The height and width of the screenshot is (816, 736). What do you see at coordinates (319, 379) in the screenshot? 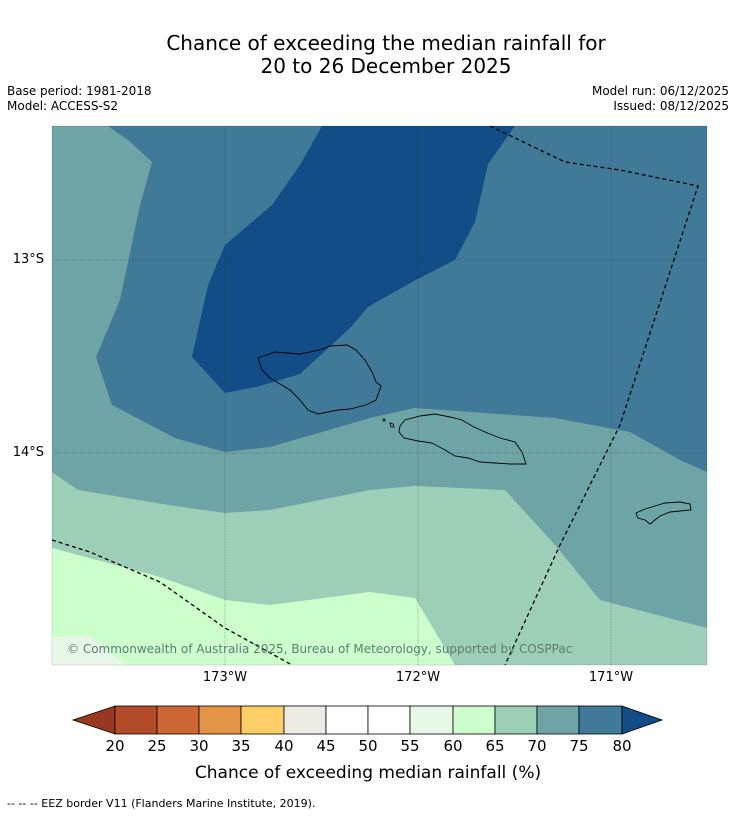
I see `savaii-island` at bounding box center [319, 379].